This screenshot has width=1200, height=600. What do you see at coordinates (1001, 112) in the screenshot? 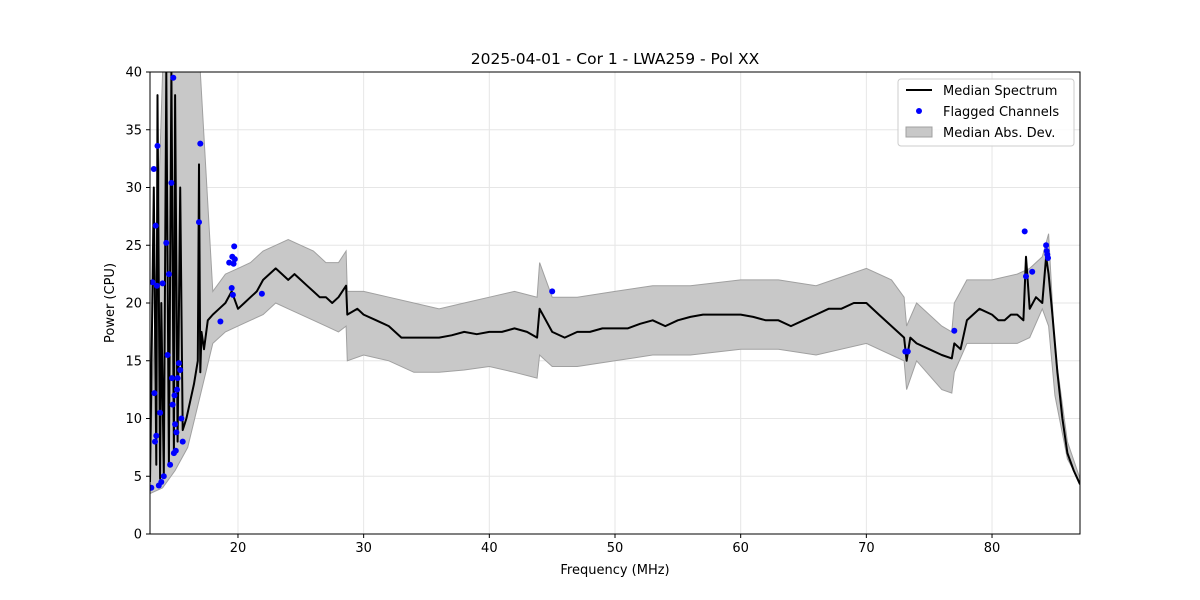
I see `legend-flagged-label: Flagged Channels` at bounding box center [1001, 112].